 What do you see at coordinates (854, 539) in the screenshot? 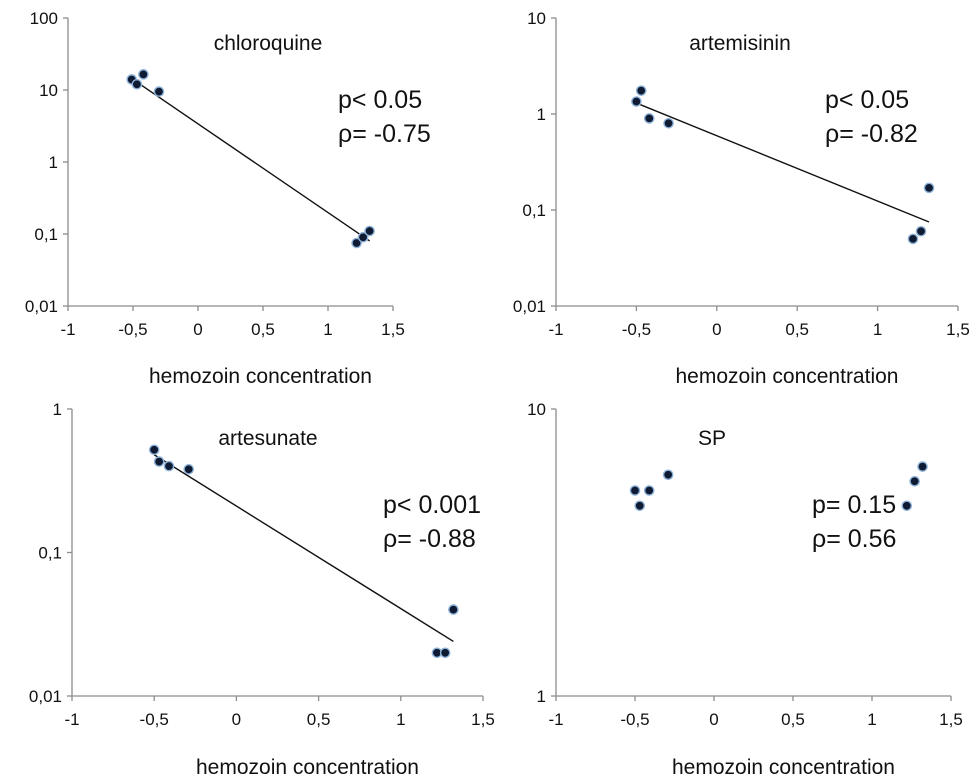
I see `stat-annotation: ρ= 0.56` at bounding box center [854, 539].